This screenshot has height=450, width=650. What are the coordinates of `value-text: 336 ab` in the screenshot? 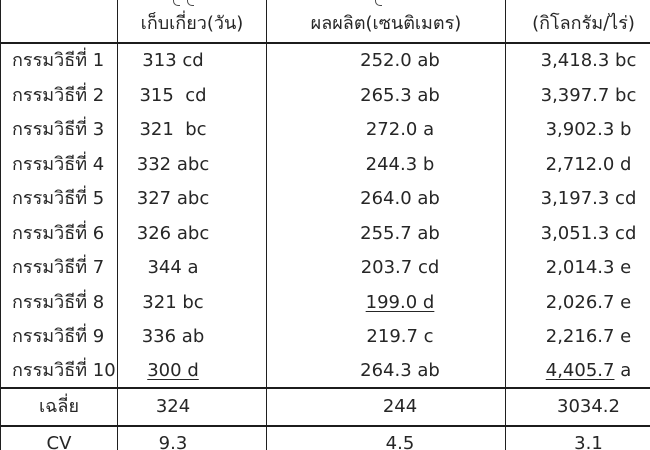 It's located at (173, 337).